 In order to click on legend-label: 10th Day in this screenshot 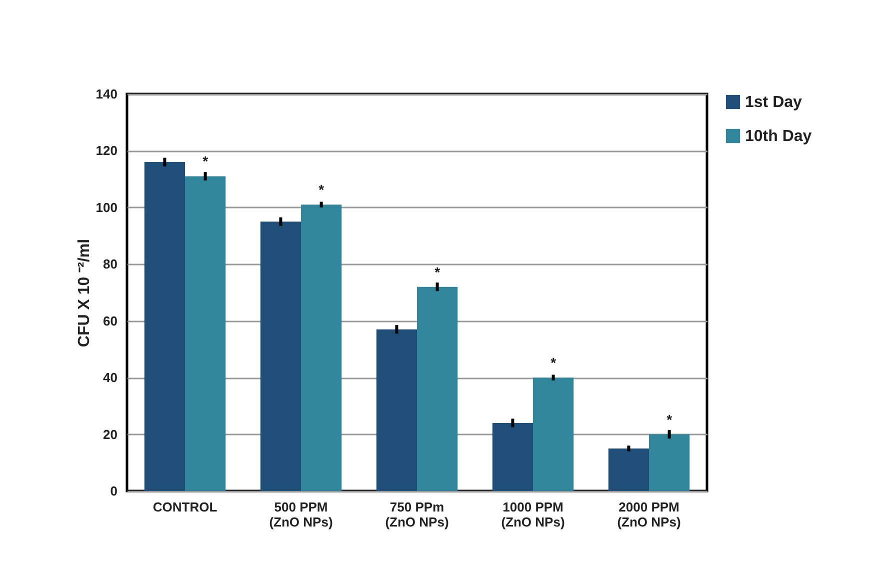, I will do `click(778, 136)`.